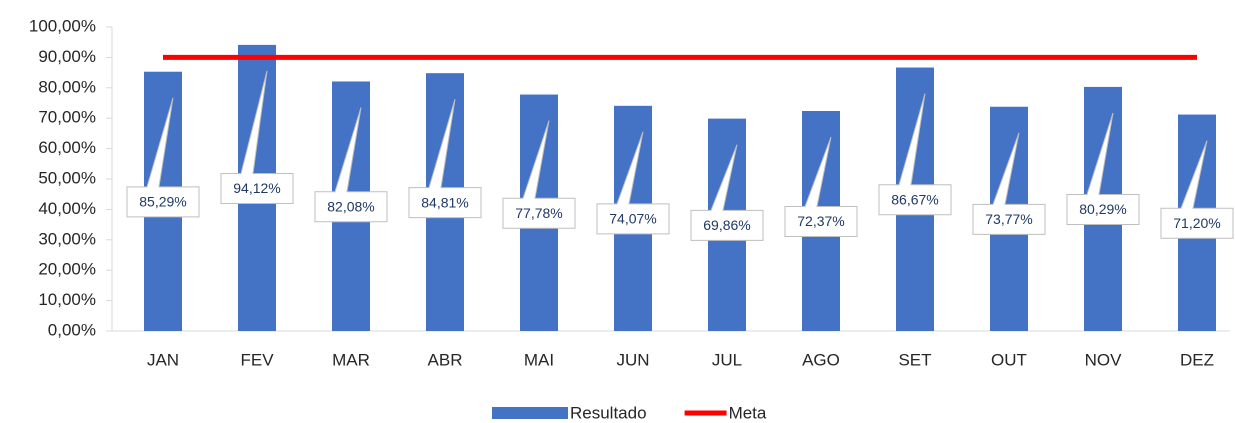  I want to click on data-label: 77,78%, so click(538, 213).